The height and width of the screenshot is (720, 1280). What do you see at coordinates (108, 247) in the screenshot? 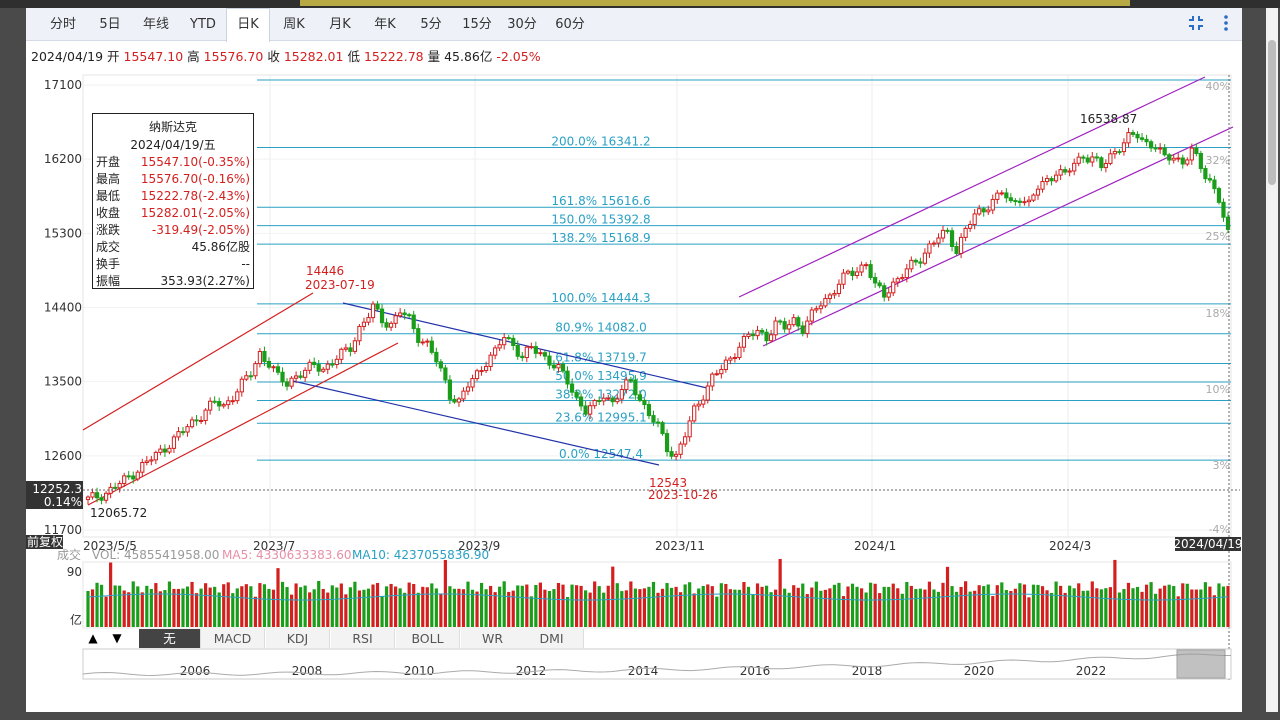
I see `tooltip-key: 成交` at bounding box center [108, 247].